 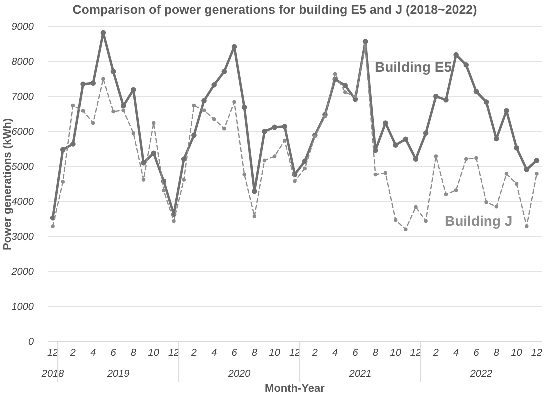 What do you see at coordinates (22, 272) in the screenshot?
I see `y-tick-label: 2000` at bounding box center [22, 272].